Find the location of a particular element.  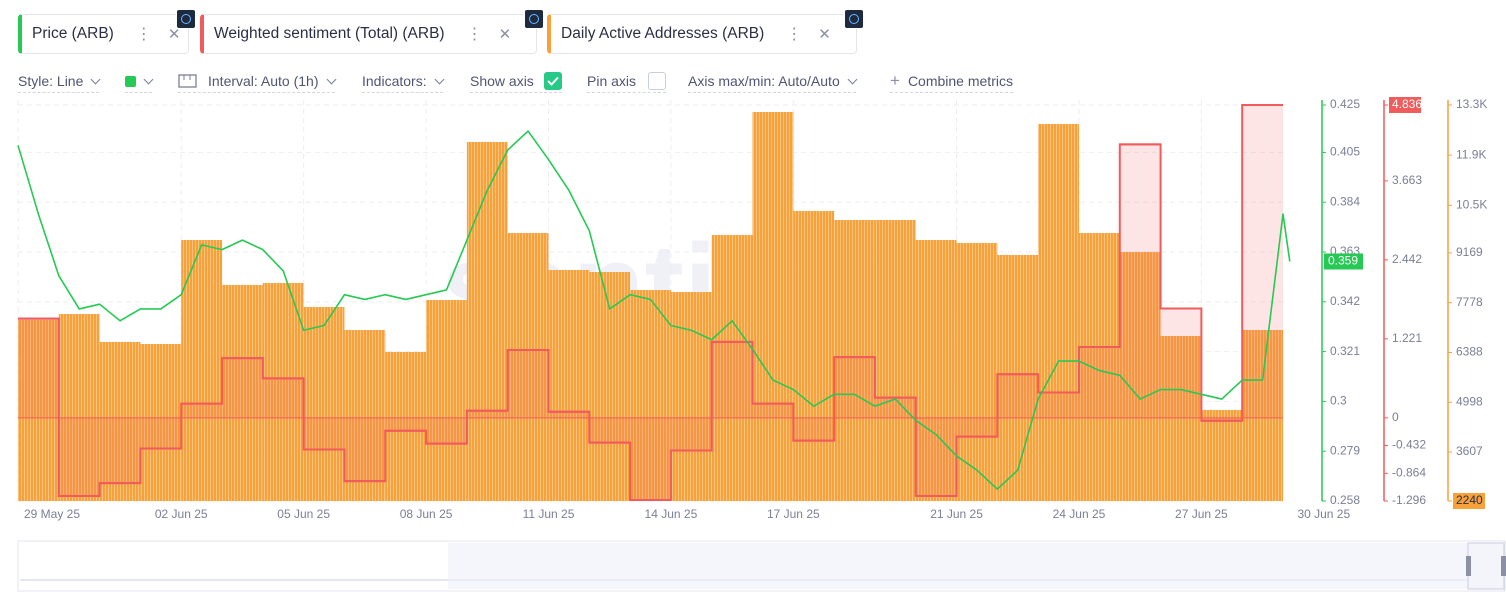

metric-tab: Daily Active Addresses (ARB) ⋮ ✕ is located at coordinates (705, 31).